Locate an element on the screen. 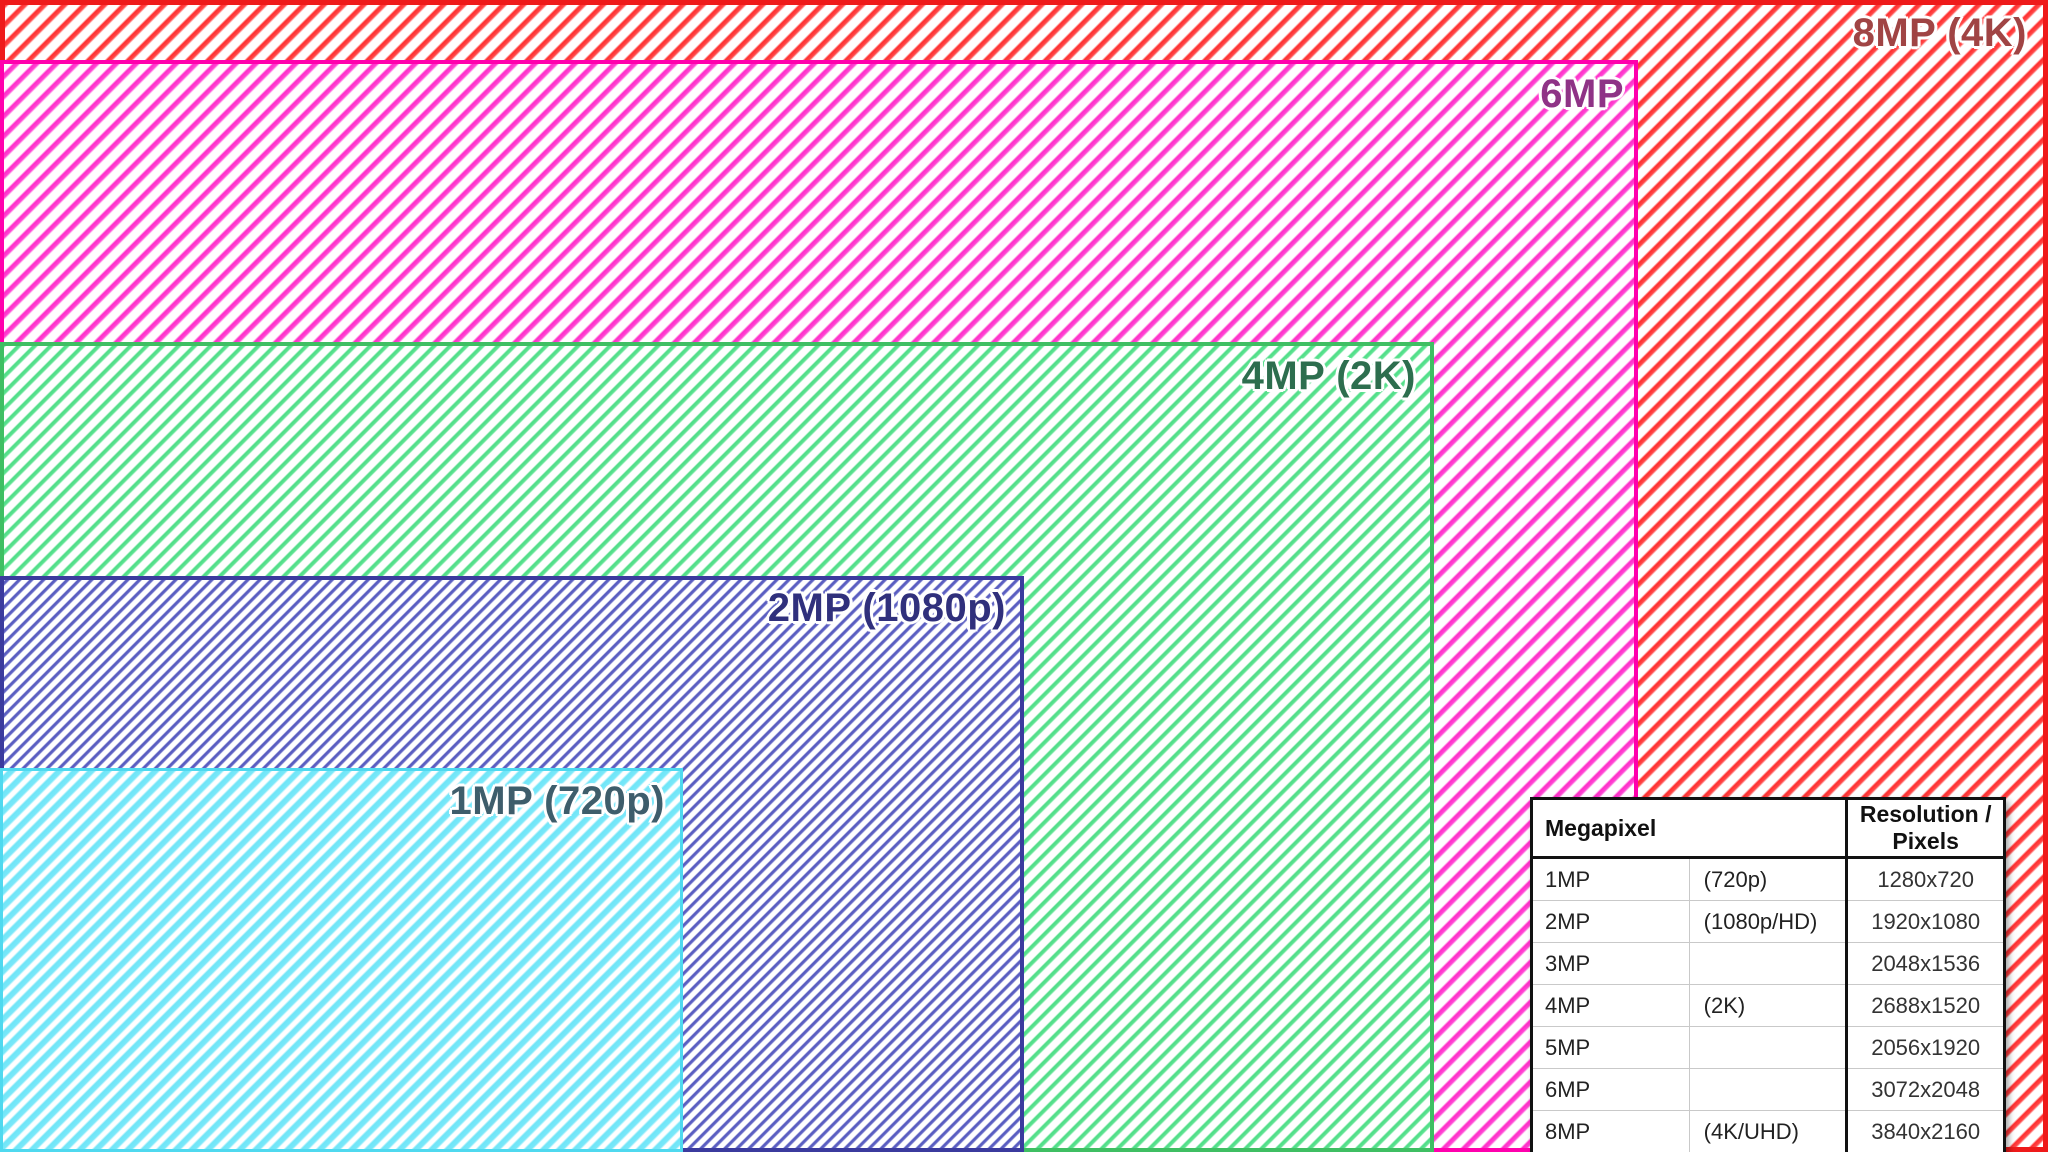  cell-mp: 3MP is located at coordinates (1610, 963).